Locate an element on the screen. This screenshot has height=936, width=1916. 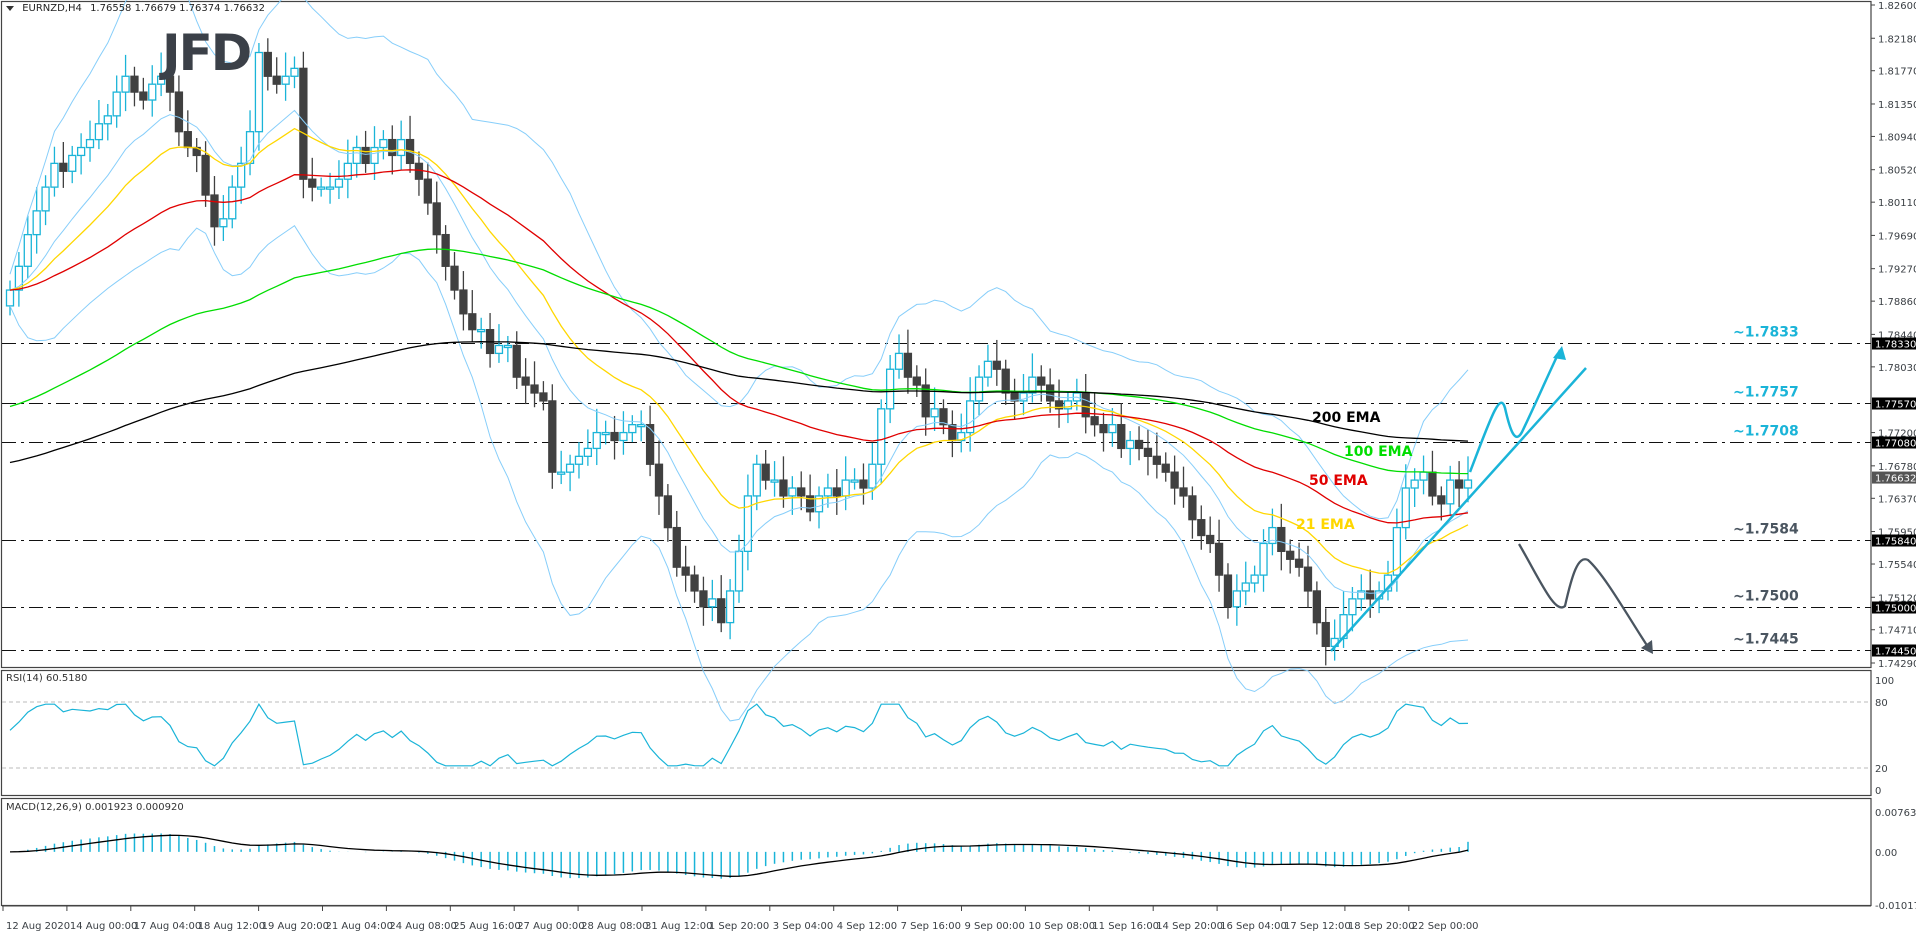
ohlc-values: 1.76558 1.76679 1.76374 1.76632 is located at coordinates (178, 8).